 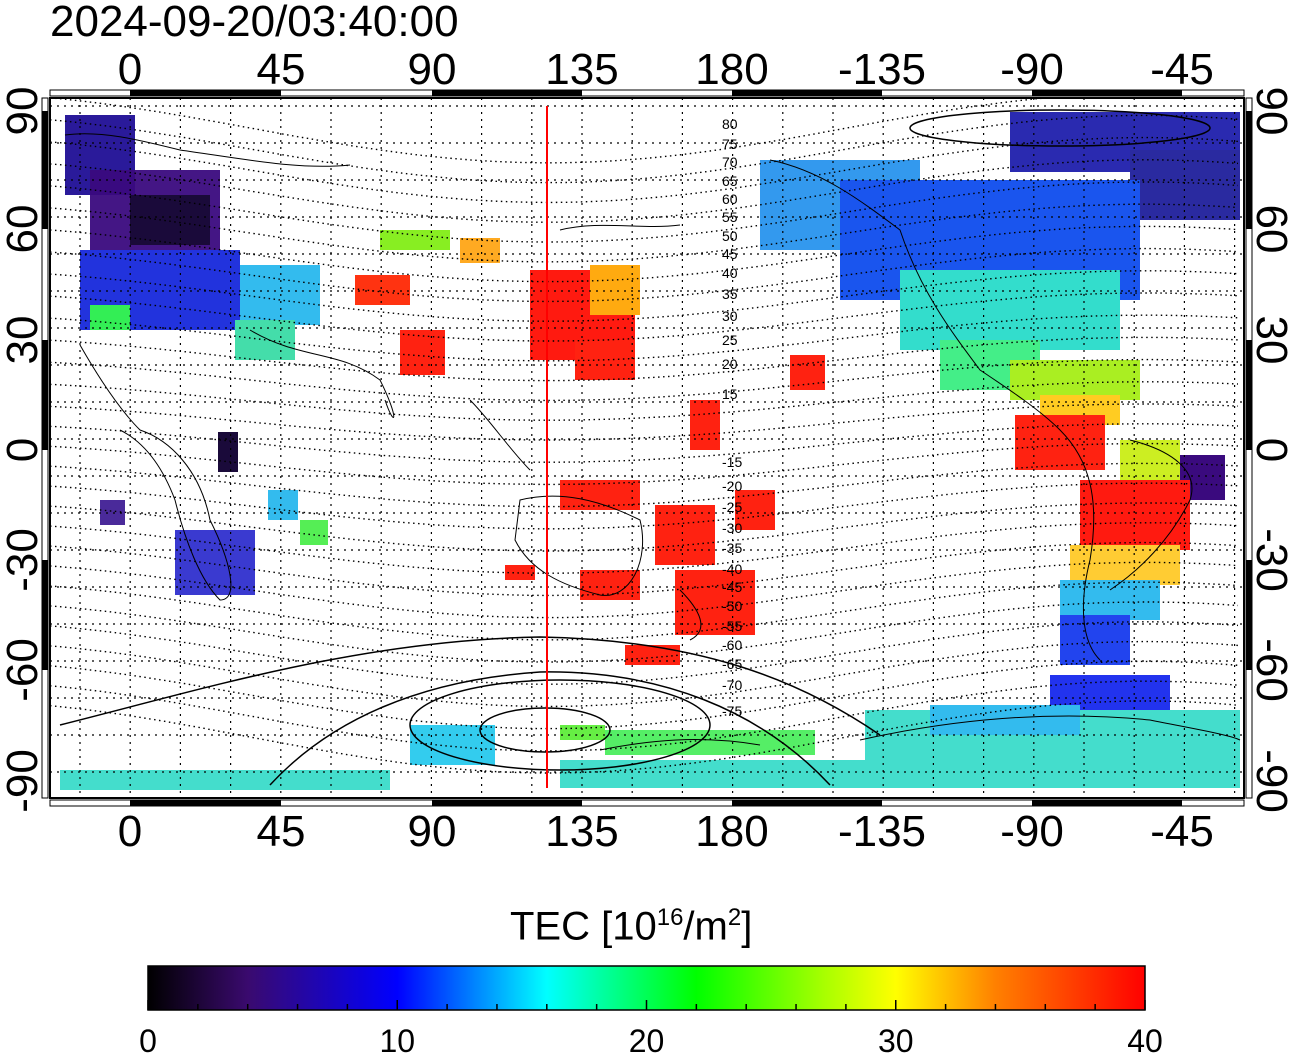 I want to click on magnetic-lat-label: 70, so click(x=730, y=162).